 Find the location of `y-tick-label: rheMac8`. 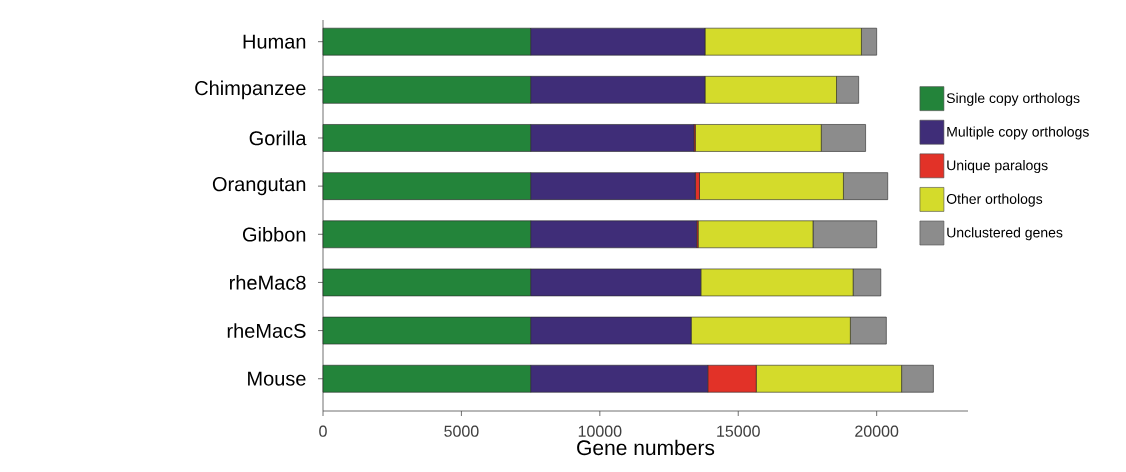

y-tick-label: rheMac8 is located at coordinates (267, 282).